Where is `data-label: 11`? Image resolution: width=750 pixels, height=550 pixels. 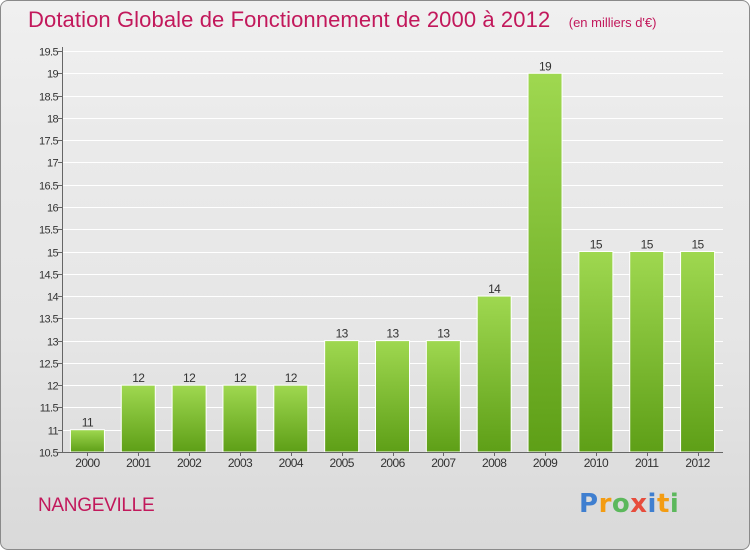
data-label: 11 is located at coordinates (88, 423).